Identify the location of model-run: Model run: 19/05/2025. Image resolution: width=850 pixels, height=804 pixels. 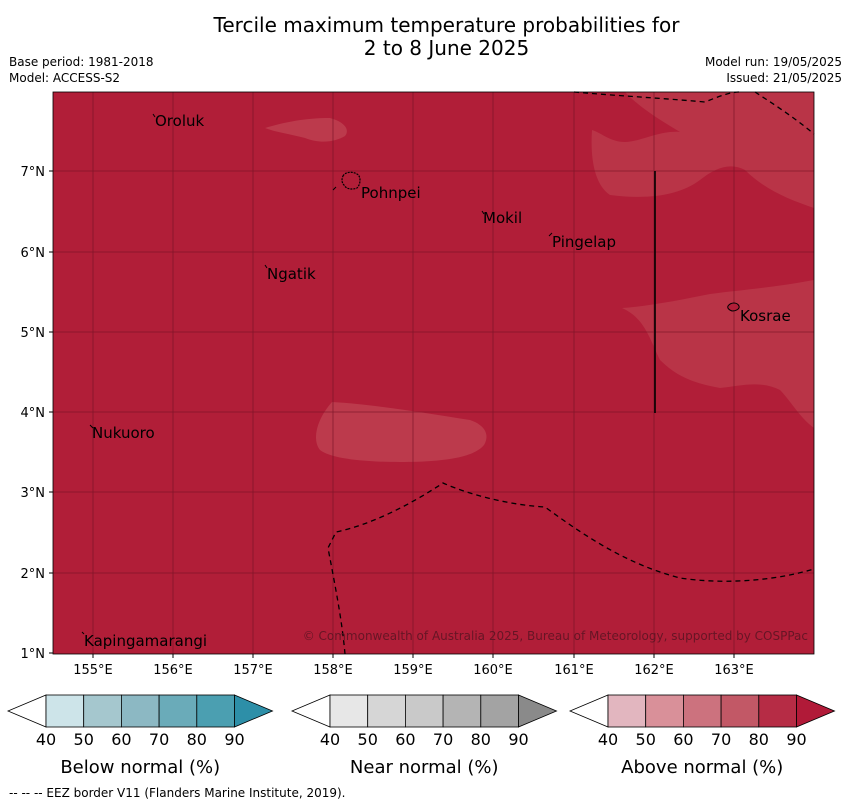
(773, 62).